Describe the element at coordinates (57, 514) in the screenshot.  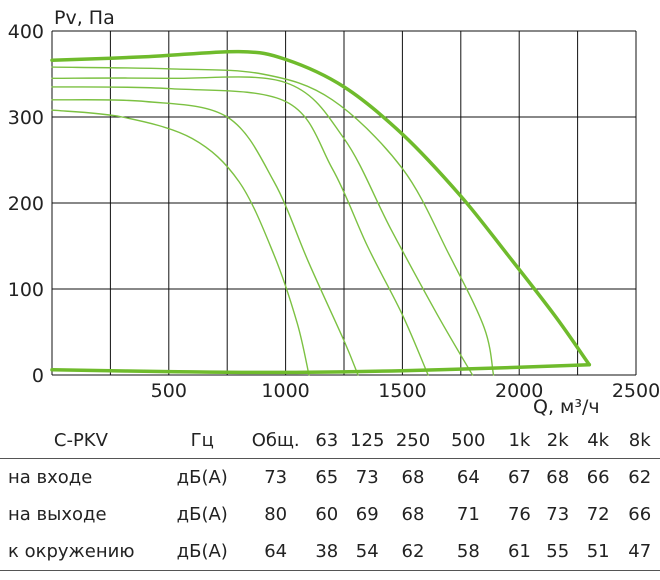
I see `row-label: на выходе` at that location.